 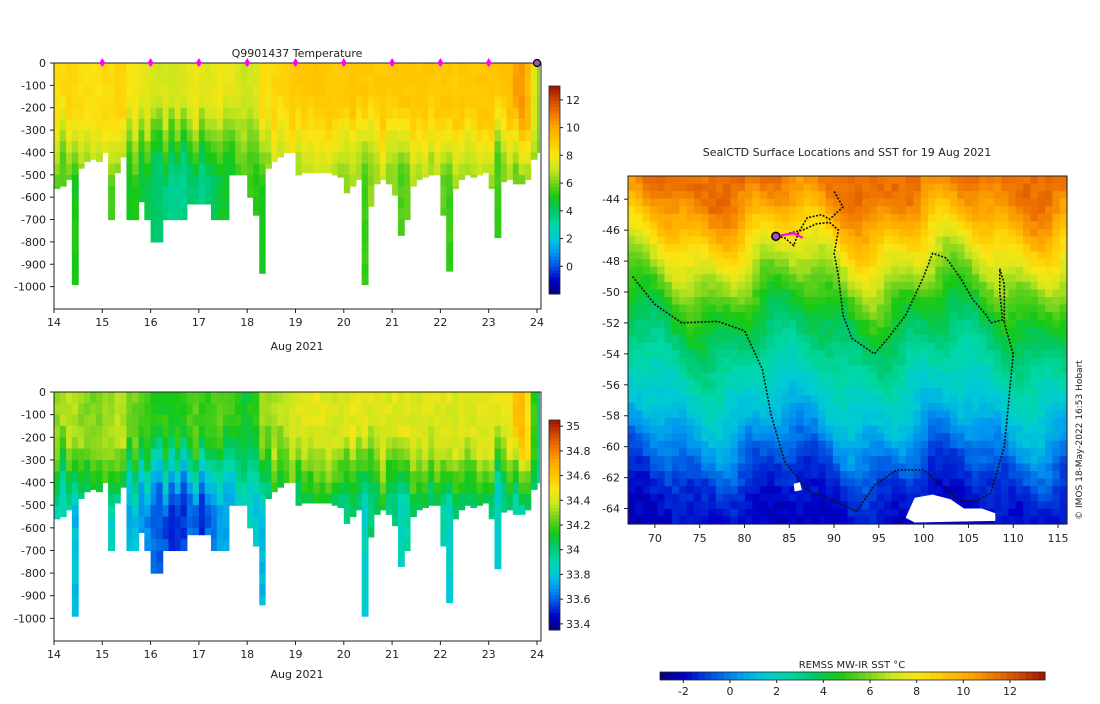 What do you see at coordinates (554, 525) in the screenshot?
I see `salinity-colorbar` at bounding box center [554, 525].